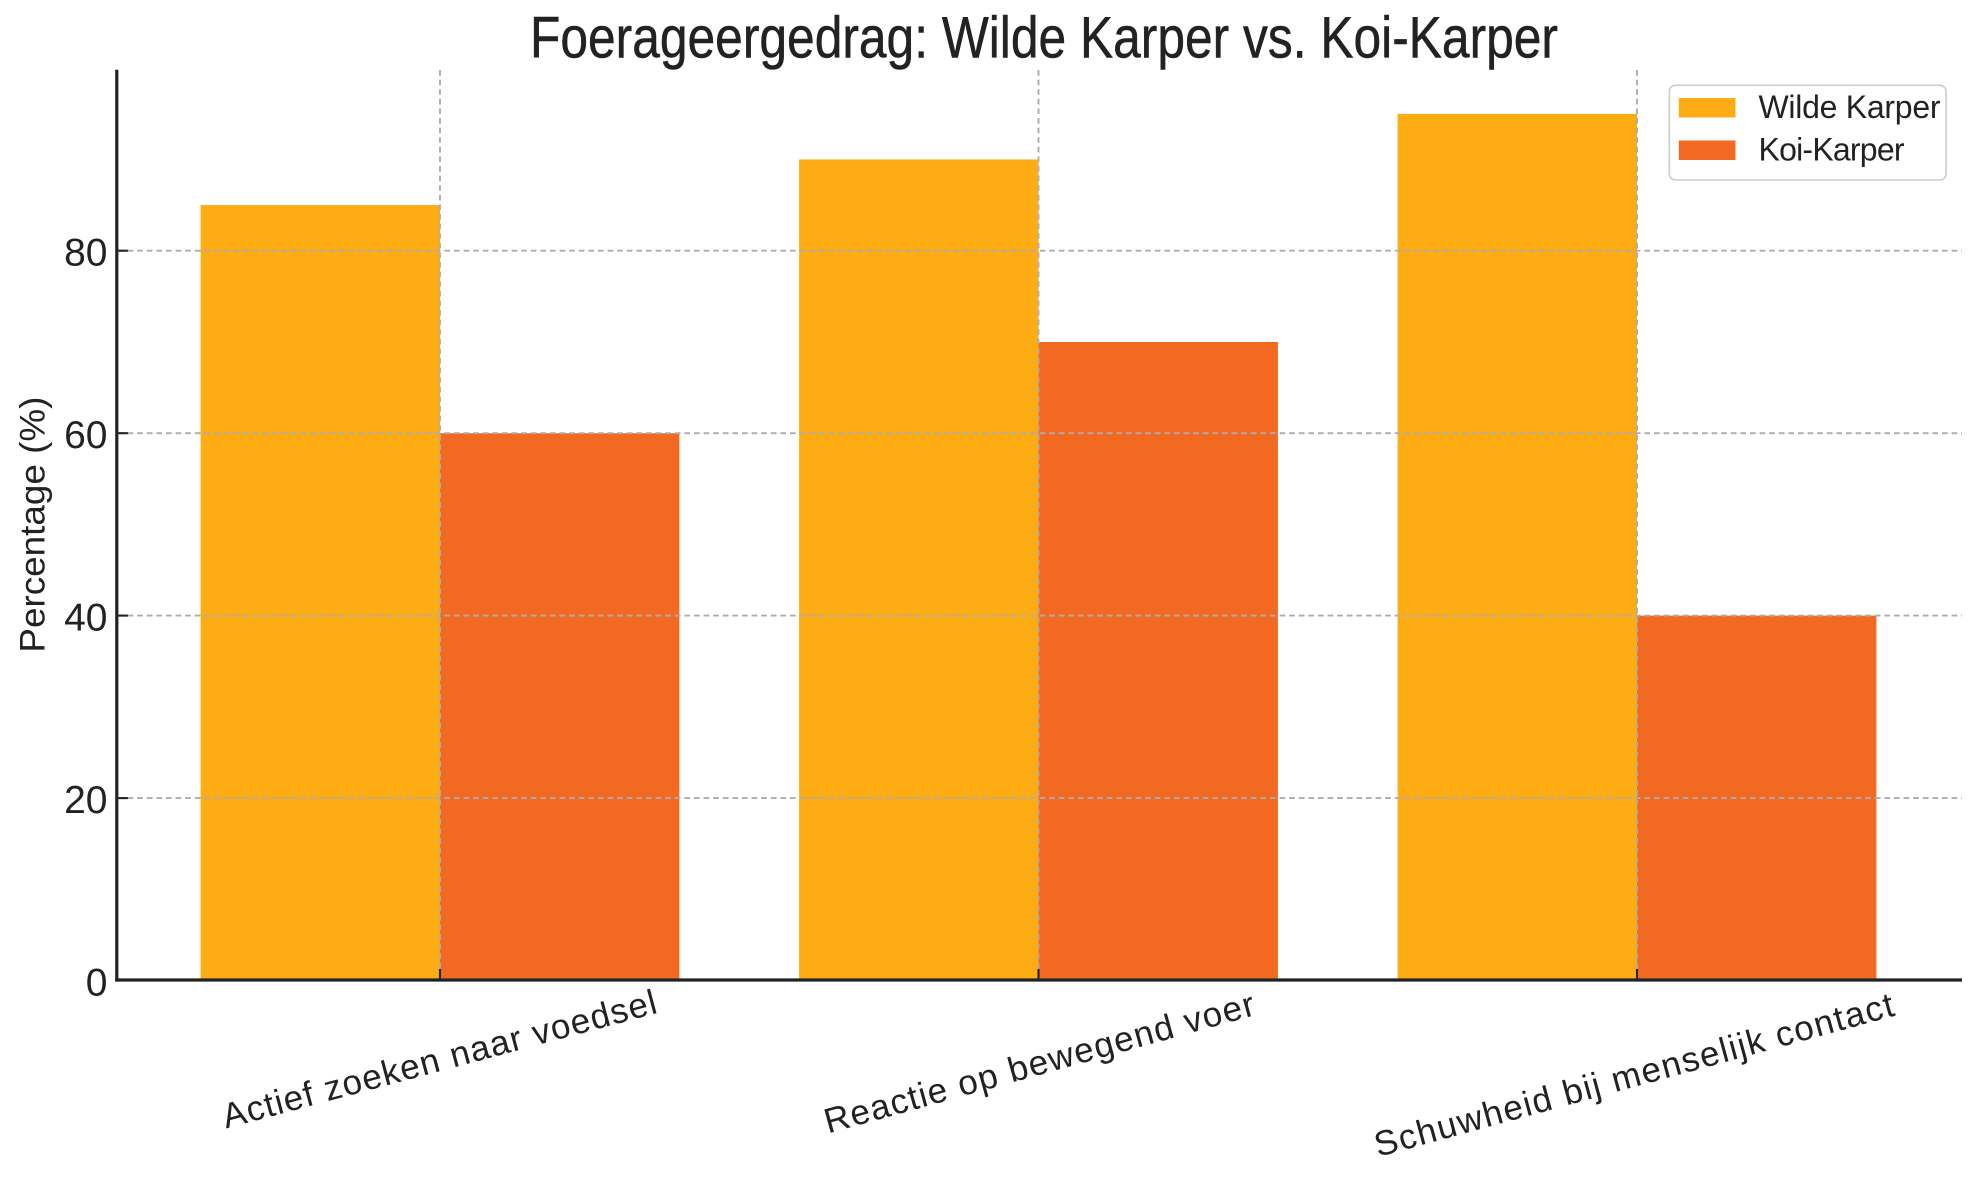 This screenshot has width=1979, height=1180. Describe the element at coordinates (85, 253) in the screenshot. I see `svg-text: 80` at that location.